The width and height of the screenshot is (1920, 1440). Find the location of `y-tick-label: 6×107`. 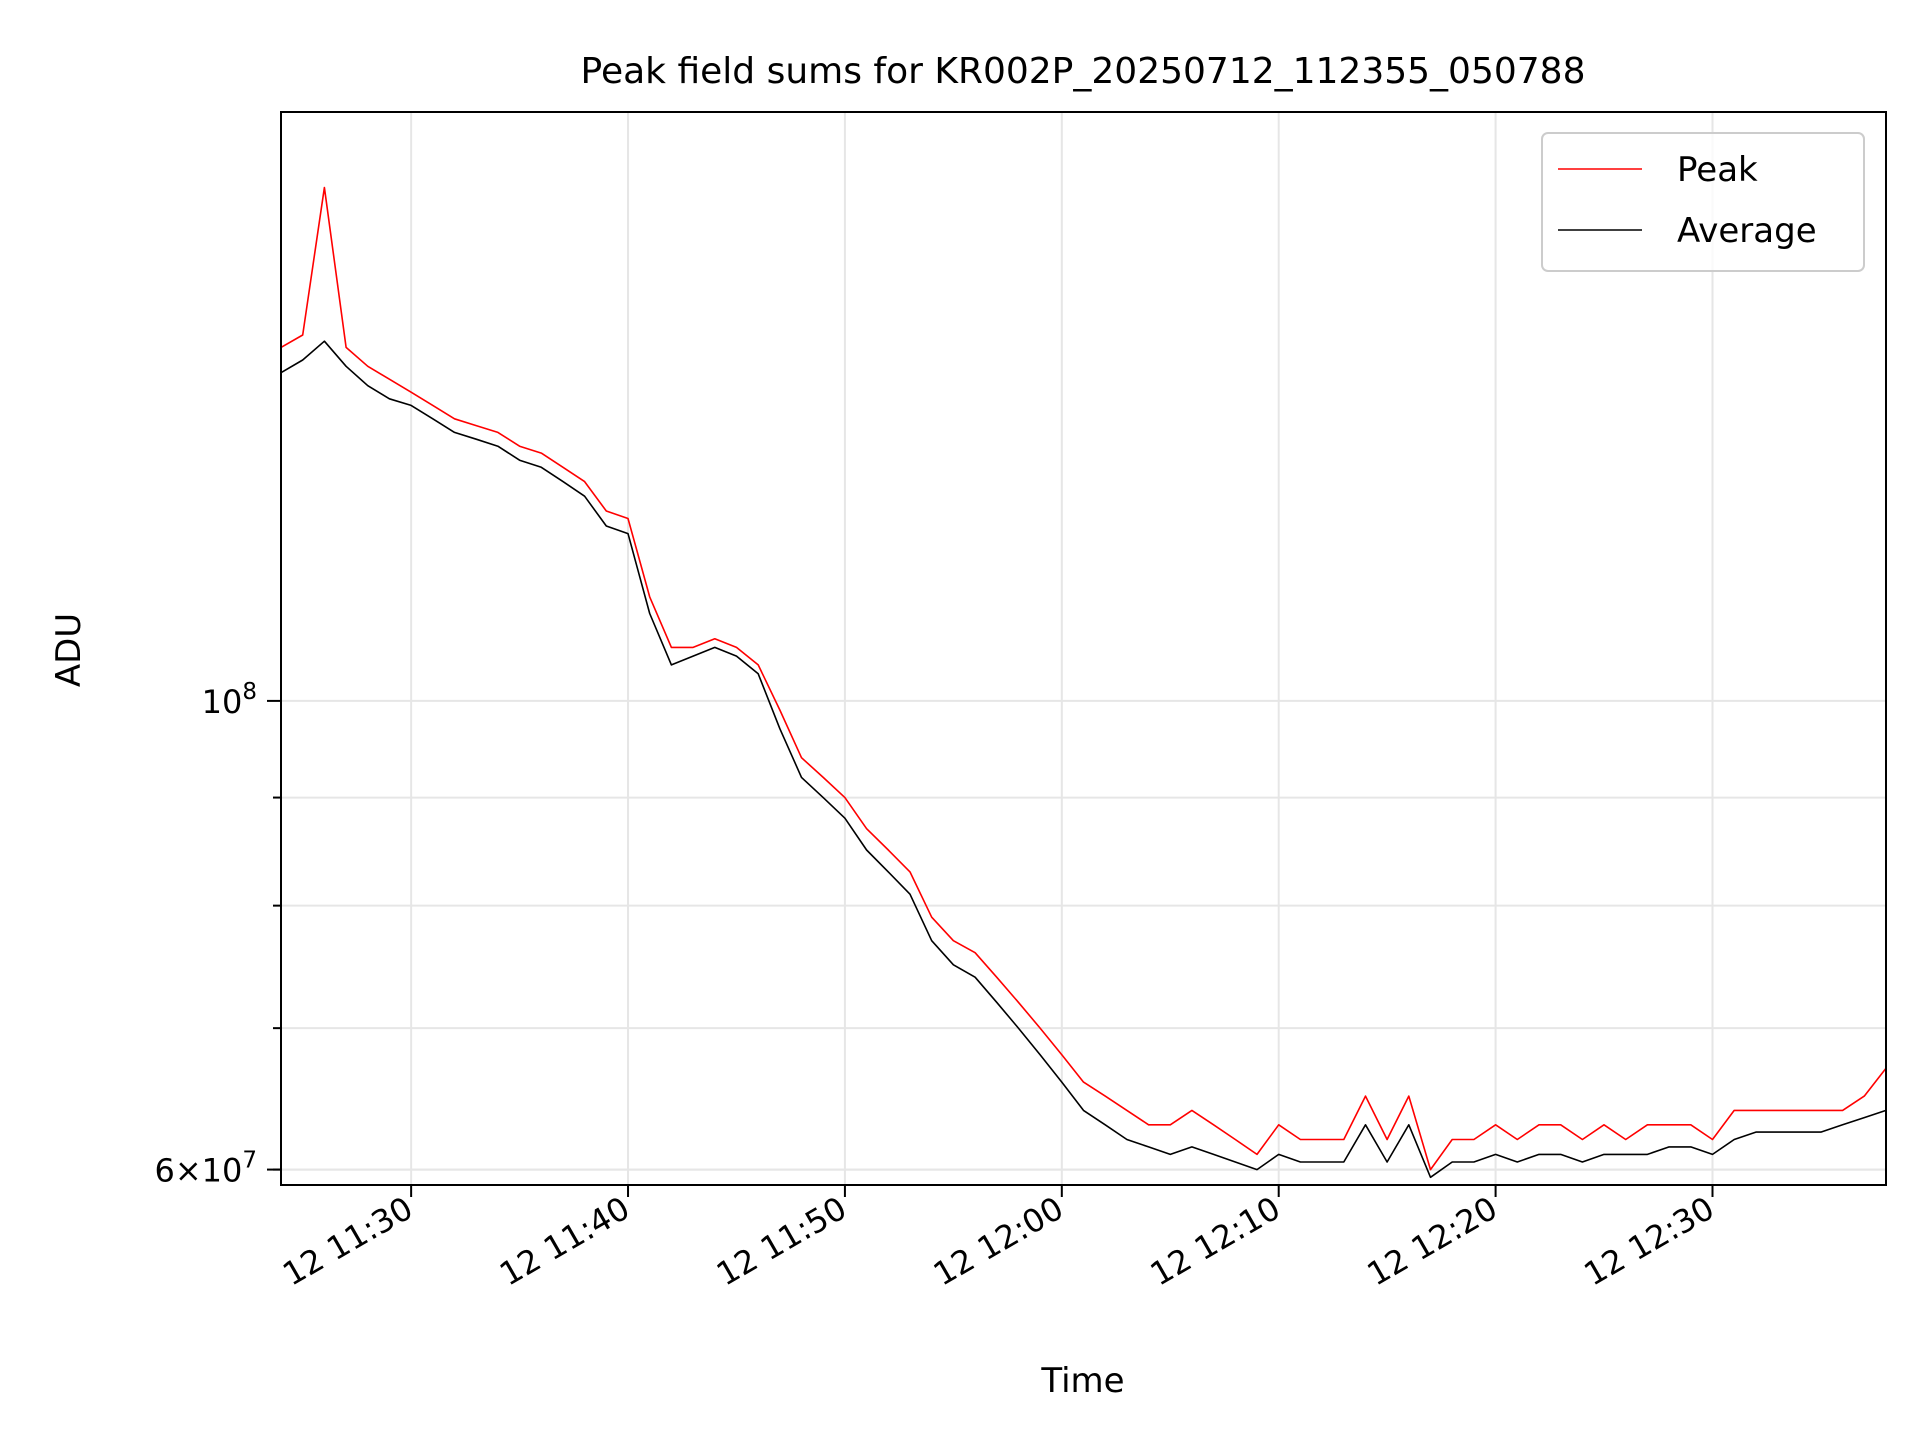

y-tick-label: 6×107 is located at coordinates (205, 1169).